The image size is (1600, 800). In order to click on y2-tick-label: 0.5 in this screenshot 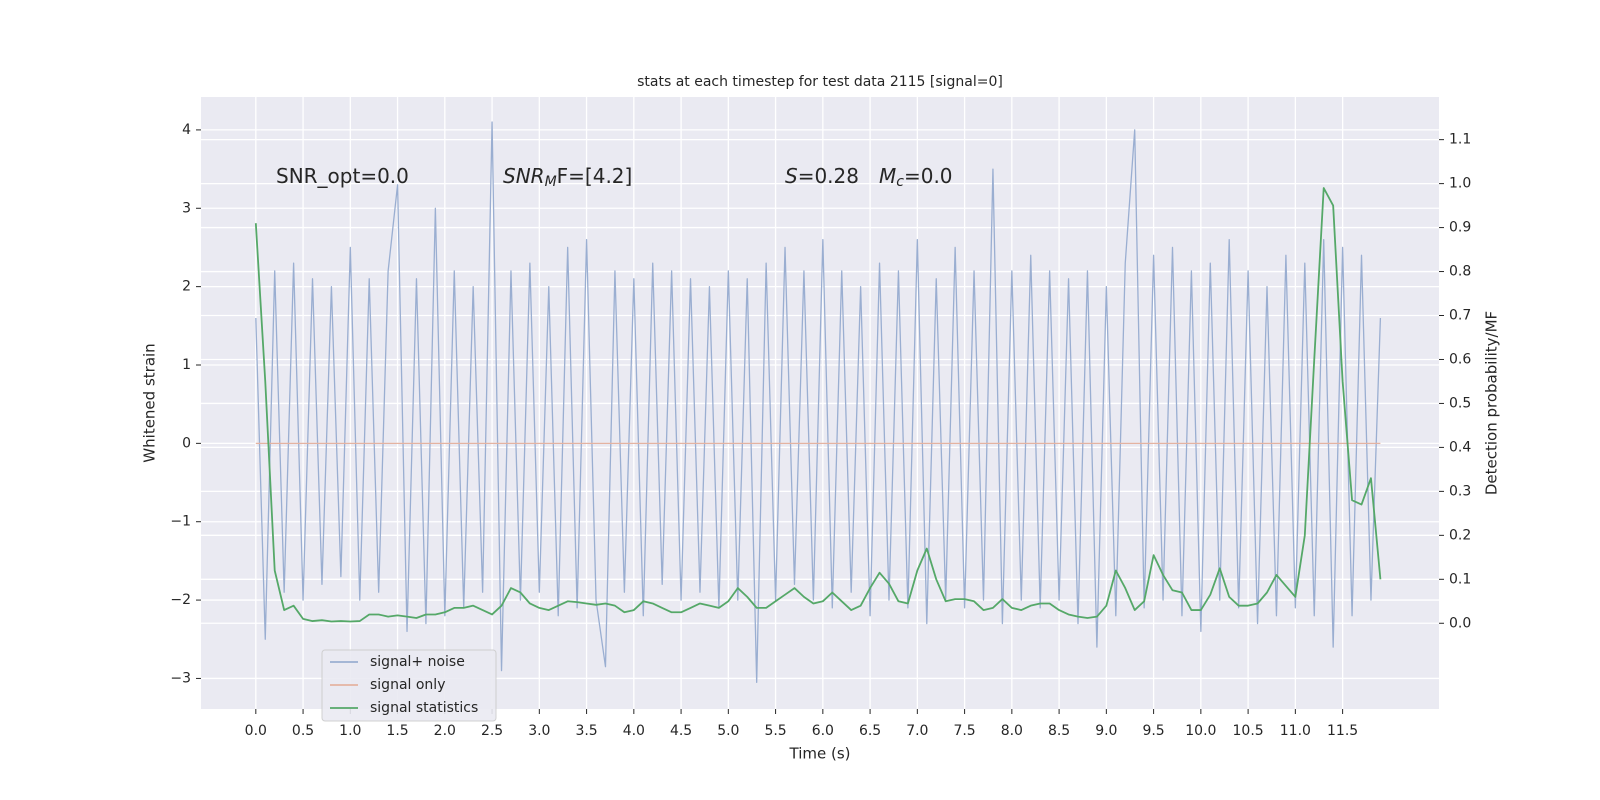, I will do `click(1460, 403)`.